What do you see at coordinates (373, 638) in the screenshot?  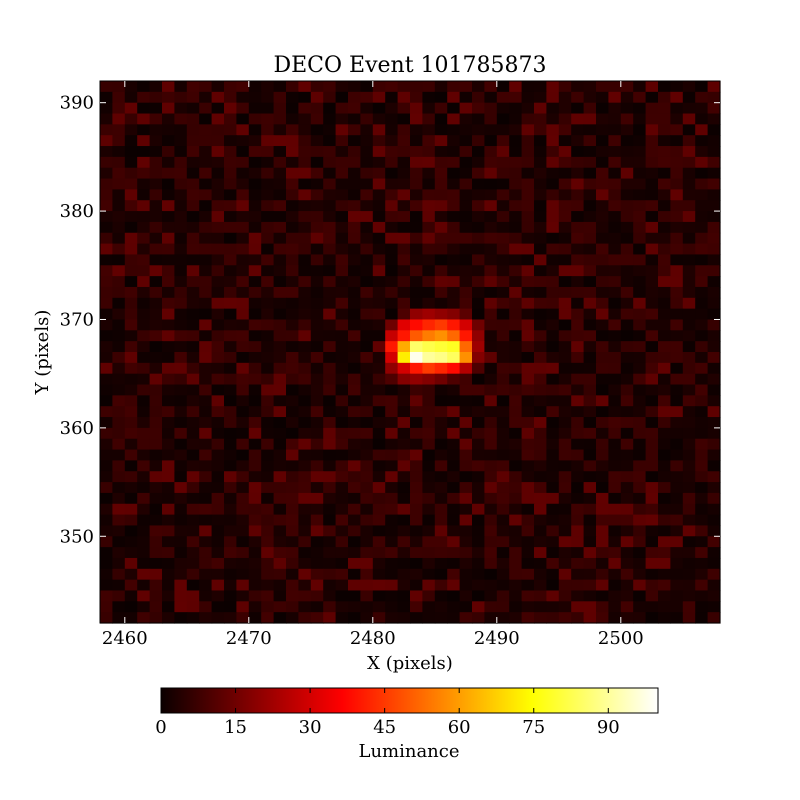 I see `x-tick-label: 2480` at bounding box center [373, 638].